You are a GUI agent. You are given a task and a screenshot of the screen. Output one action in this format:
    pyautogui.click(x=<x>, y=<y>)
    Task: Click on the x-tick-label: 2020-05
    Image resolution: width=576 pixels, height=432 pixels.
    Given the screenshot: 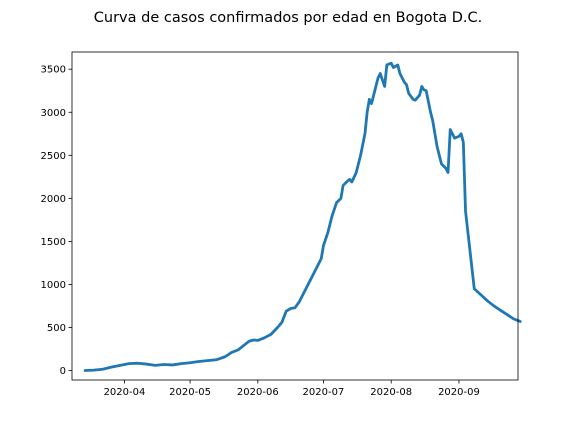 What is the action you would take?
    pyautogui.click(x=190, y=392)
    